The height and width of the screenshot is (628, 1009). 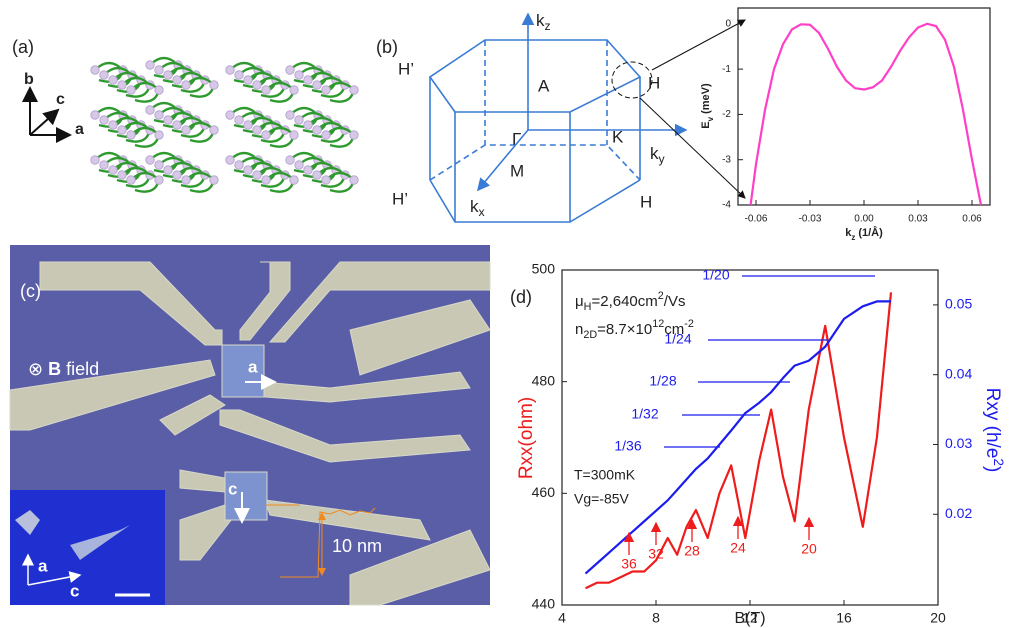 I want to click on crystal-axes, so click(x=47, y=114).